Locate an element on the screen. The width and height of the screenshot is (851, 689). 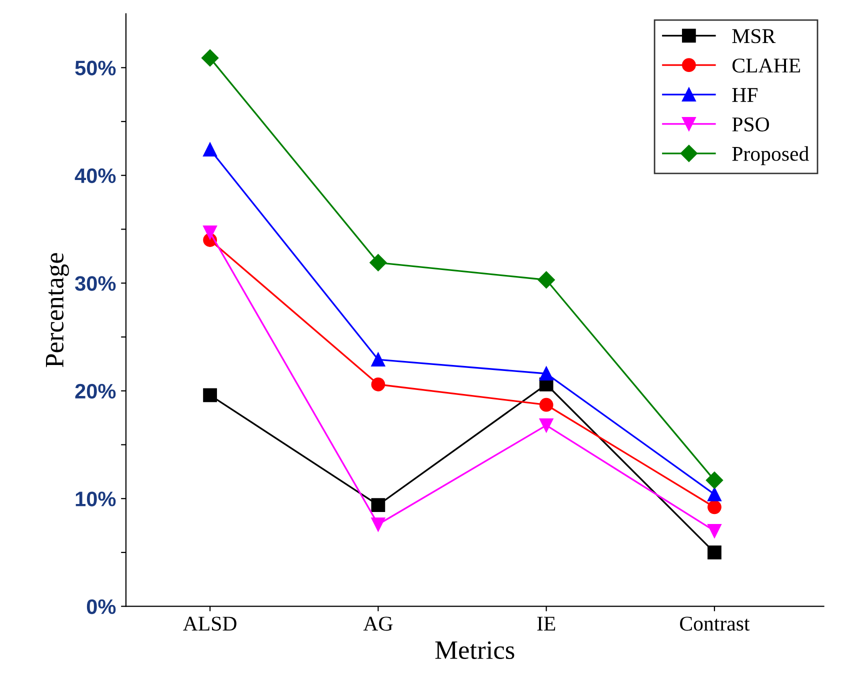
legend-label: Proposed is located at coordinates (770, 156).